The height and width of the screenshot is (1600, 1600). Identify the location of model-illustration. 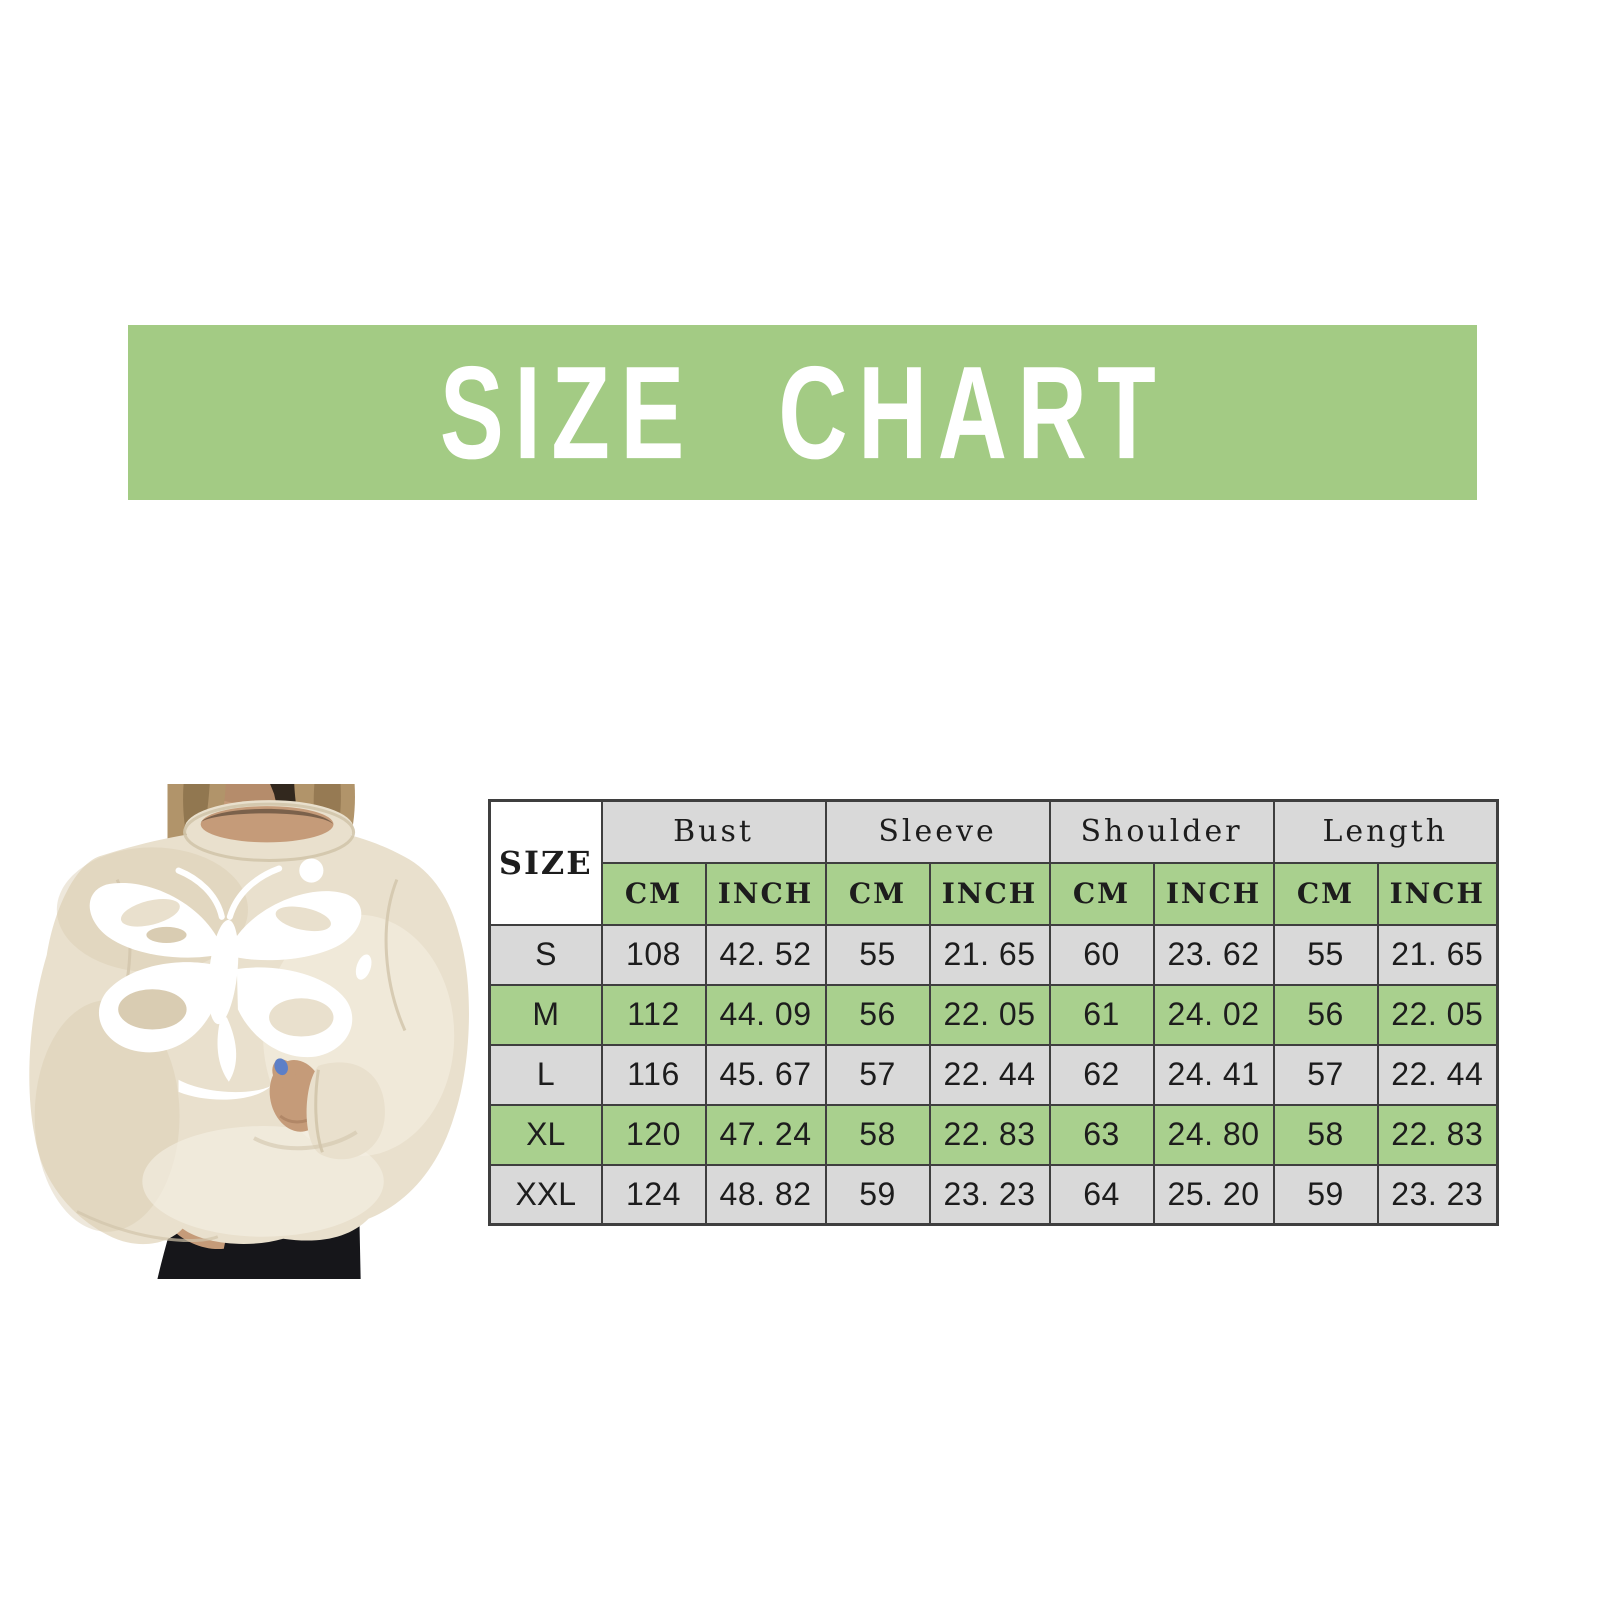
(249, 1031).